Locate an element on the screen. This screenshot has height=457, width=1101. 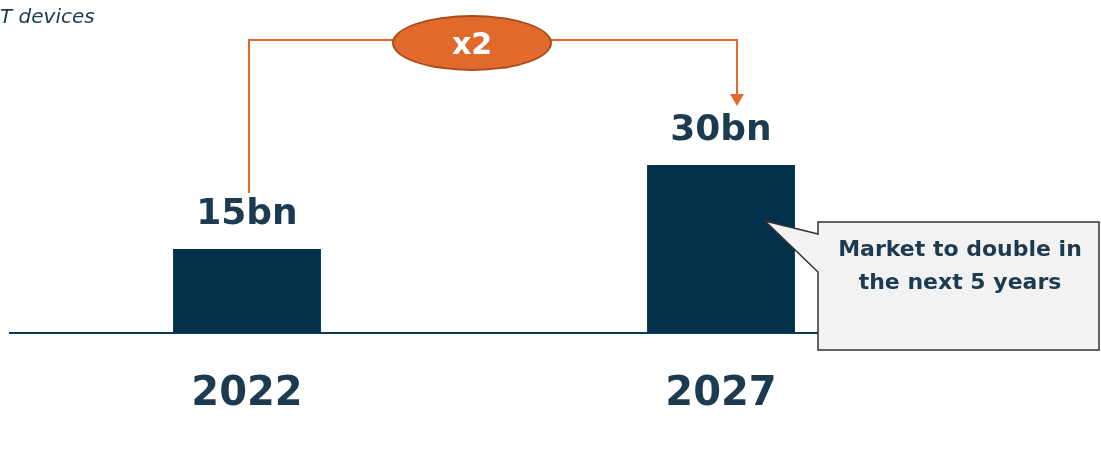
x-tick-label: 2022 is located at coordinates (247, 391).